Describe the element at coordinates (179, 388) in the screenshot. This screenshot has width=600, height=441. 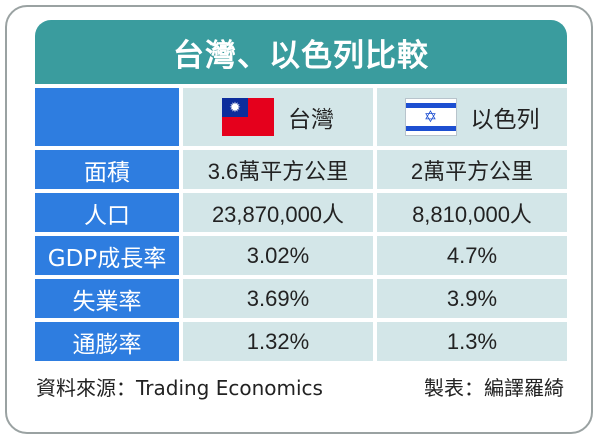
I see `source-note: 資料來源：Trading Economics` at that location.